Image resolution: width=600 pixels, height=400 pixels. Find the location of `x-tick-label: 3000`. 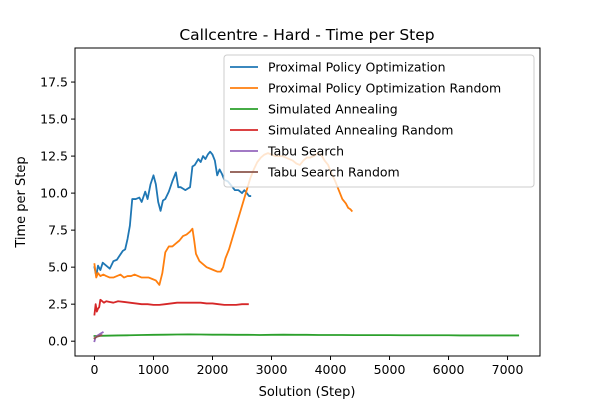

x-tick-label: 3000 is located at coordinates (272, 369).